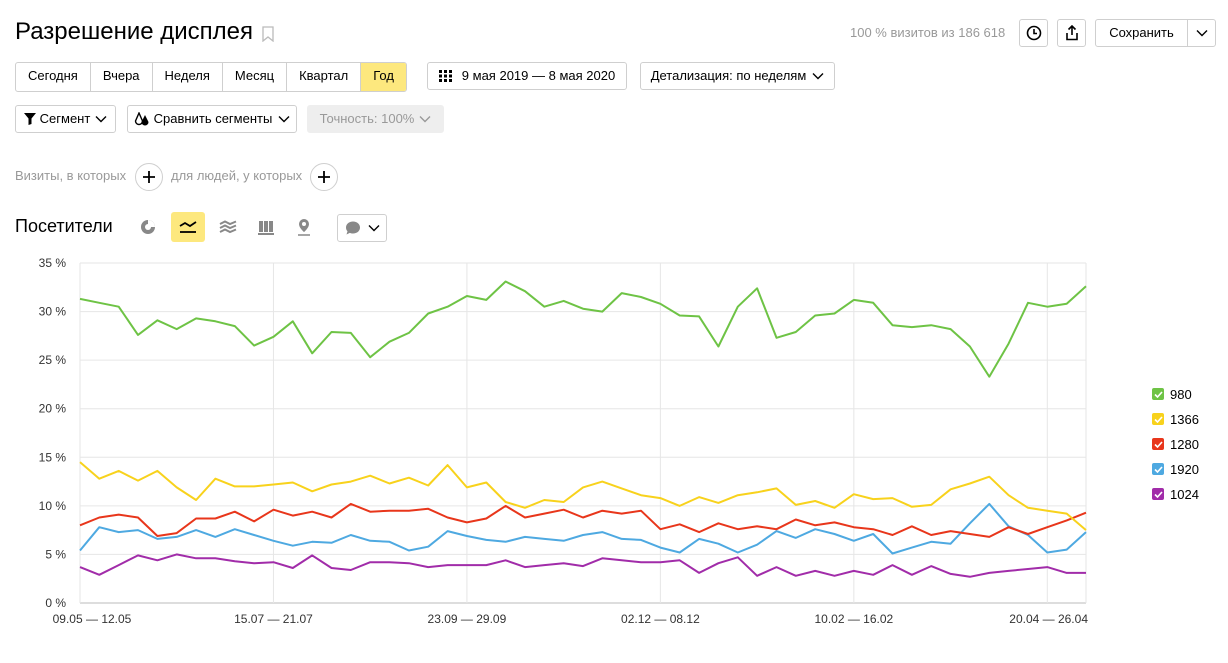 The height and width of the screenshot is (663, 1228). I want to click on x-tick-label: 02.12 — 08.12, so click(660, 619).